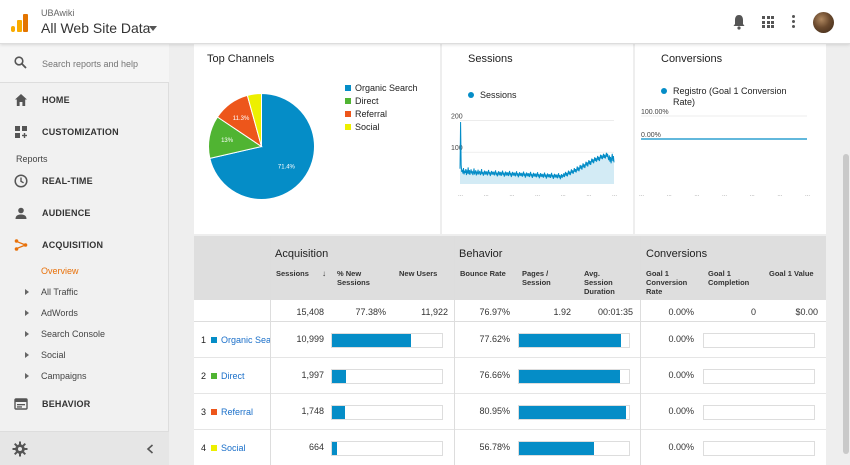 Image resolution: width=850 pixels, height=465 pixels. What do you see at coordinates (768, 22) in the screenshot?
I see `apps-grid-icon` at bounding box center [768, 22].